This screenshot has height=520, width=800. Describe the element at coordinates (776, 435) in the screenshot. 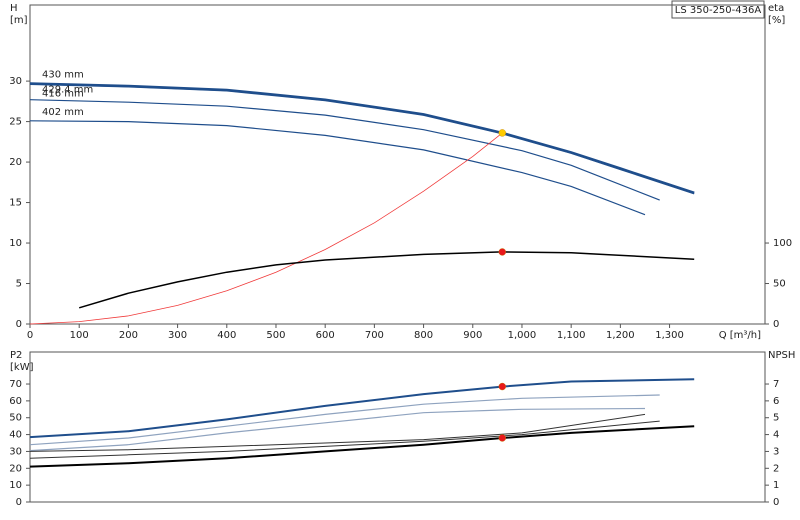

I see `y2-tick-label: 4` at that location.